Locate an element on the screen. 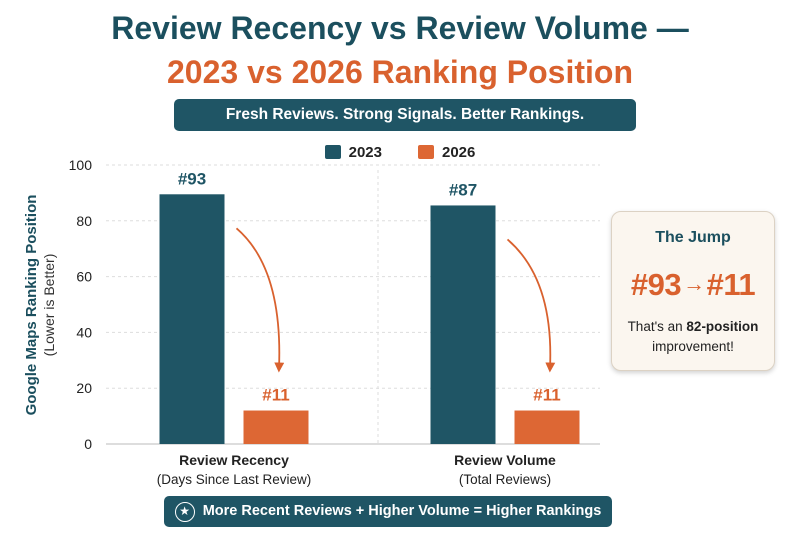 This screenshot has height=533, width=800. callout-jump: #93→#11 is located at coordinates (693, 285).